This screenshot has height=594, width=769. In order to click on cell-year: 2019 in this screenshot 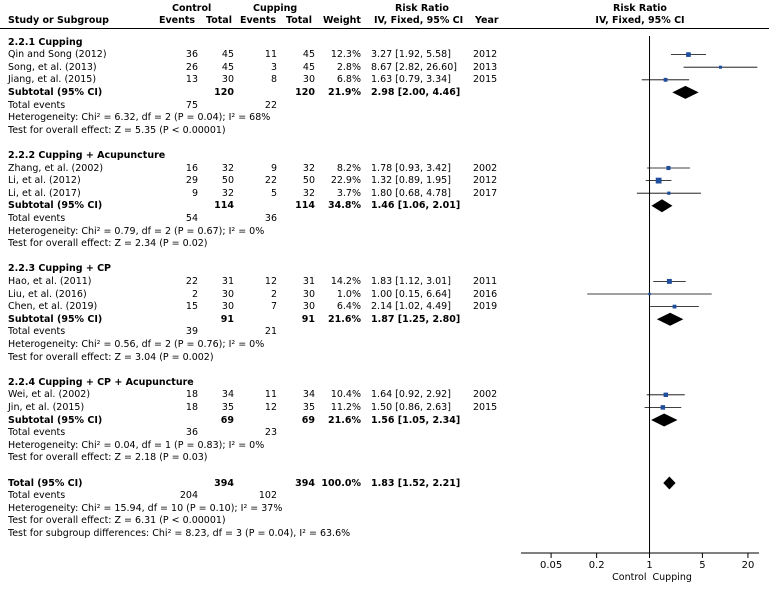, I will do `click(485, 307)`.